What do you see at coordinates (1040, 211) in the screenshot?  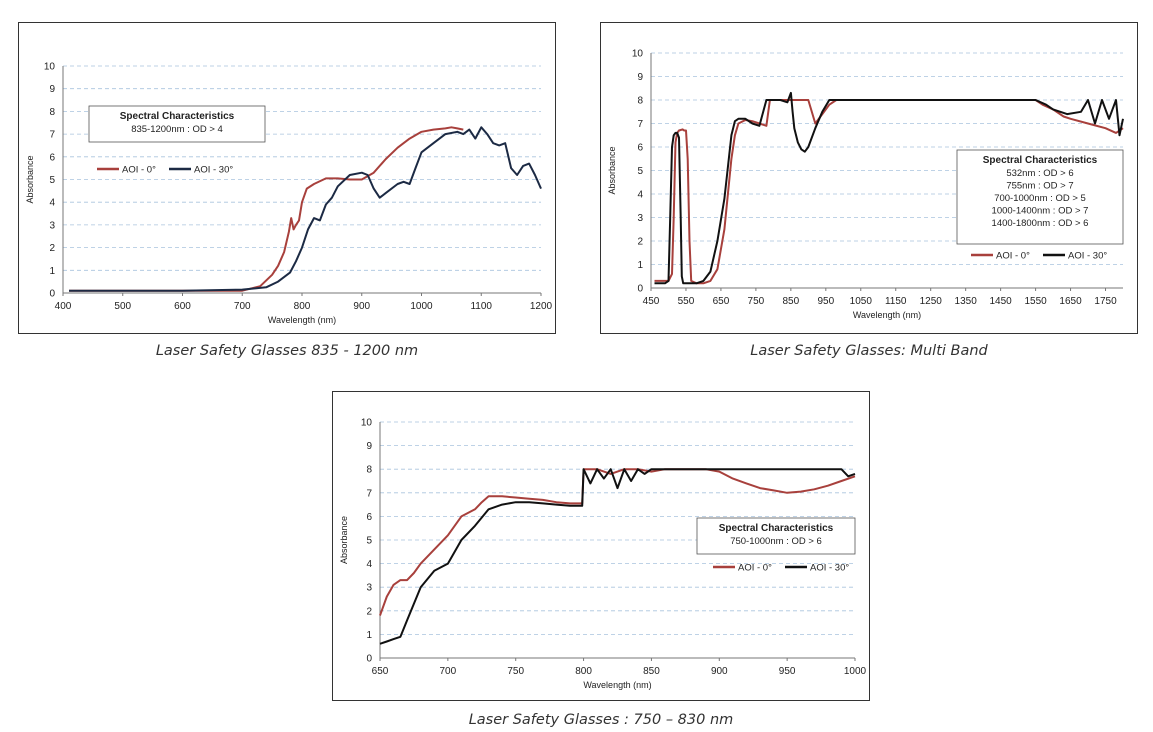 I see `spectral-box-line: 1000-1400nm : OD > 7` at bounding box center [1040, 211].